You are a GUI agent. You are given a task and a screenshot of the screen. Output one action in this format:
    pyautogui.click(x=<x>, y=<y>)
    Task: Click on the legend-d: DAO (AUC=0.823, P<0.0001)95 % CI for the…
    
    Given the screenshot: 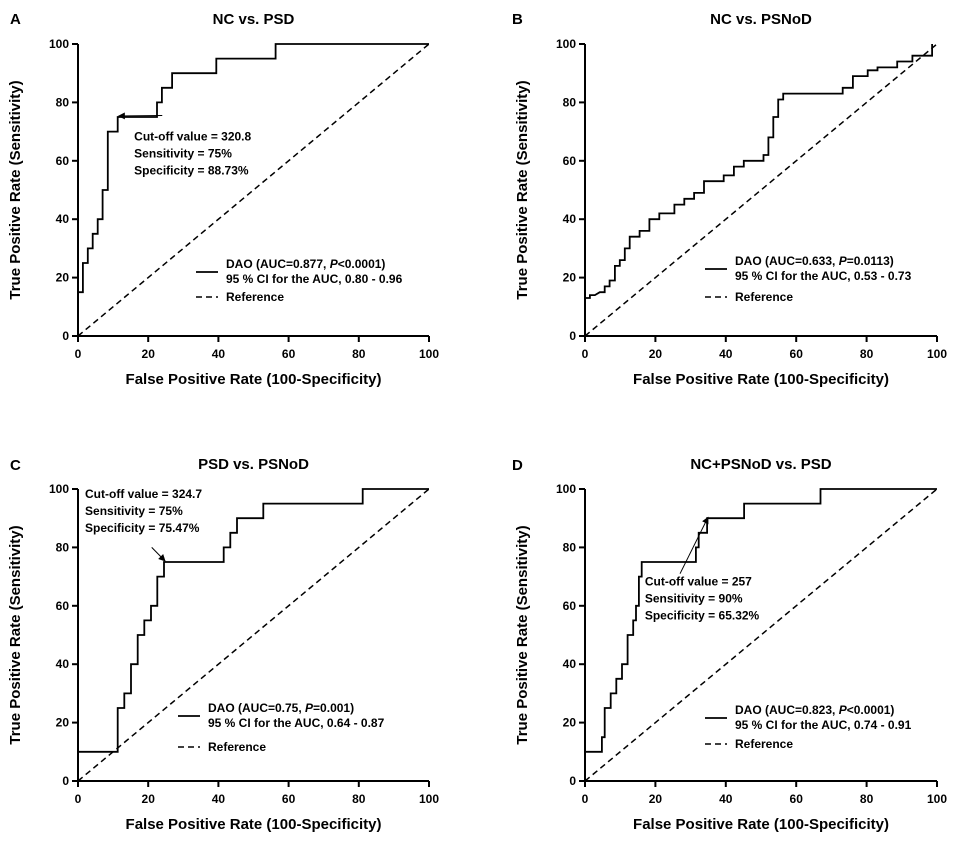 What is the action you would take?
    pyautogui.click(x=808, y=727)
    